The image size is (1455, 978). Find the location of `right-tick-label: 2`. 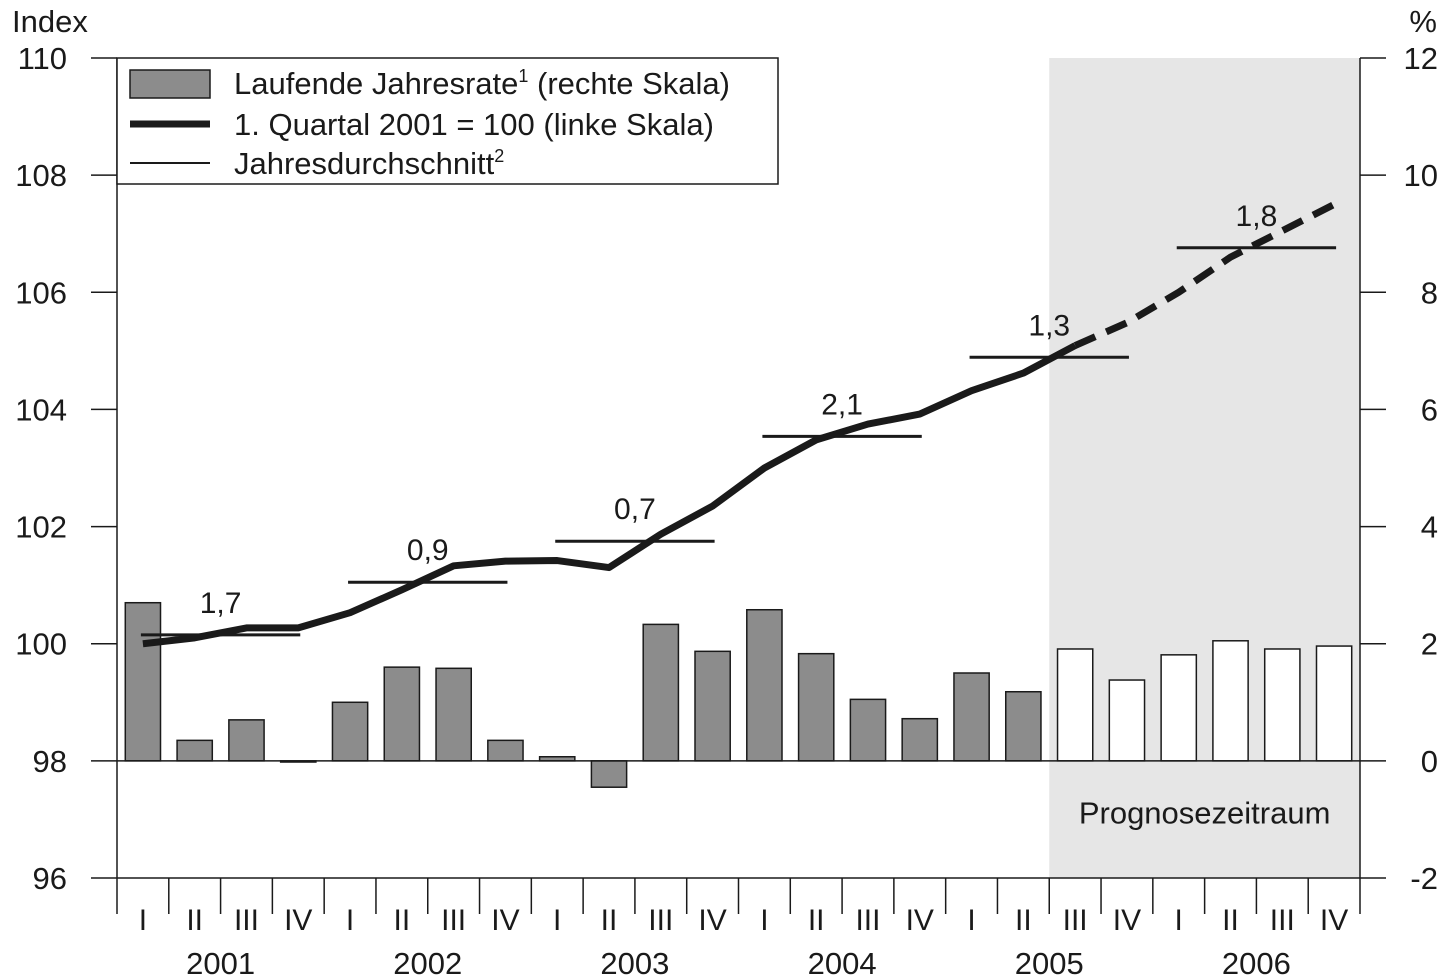

right-tick-label: 2 is located at coordinates (1429, 644).